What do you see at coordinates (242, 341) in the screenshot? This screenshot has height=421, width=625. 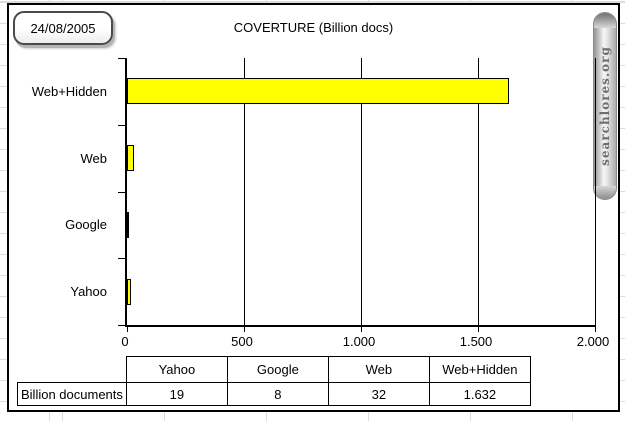 I see `x-axis-label-500: 500` at bounding box center [242, 341].